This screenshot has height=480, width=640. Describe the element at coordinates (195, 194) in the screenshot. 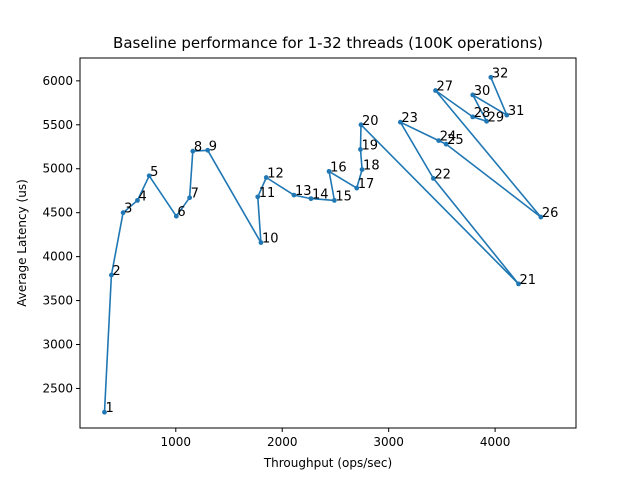

I see `point-label: 7` at that location.